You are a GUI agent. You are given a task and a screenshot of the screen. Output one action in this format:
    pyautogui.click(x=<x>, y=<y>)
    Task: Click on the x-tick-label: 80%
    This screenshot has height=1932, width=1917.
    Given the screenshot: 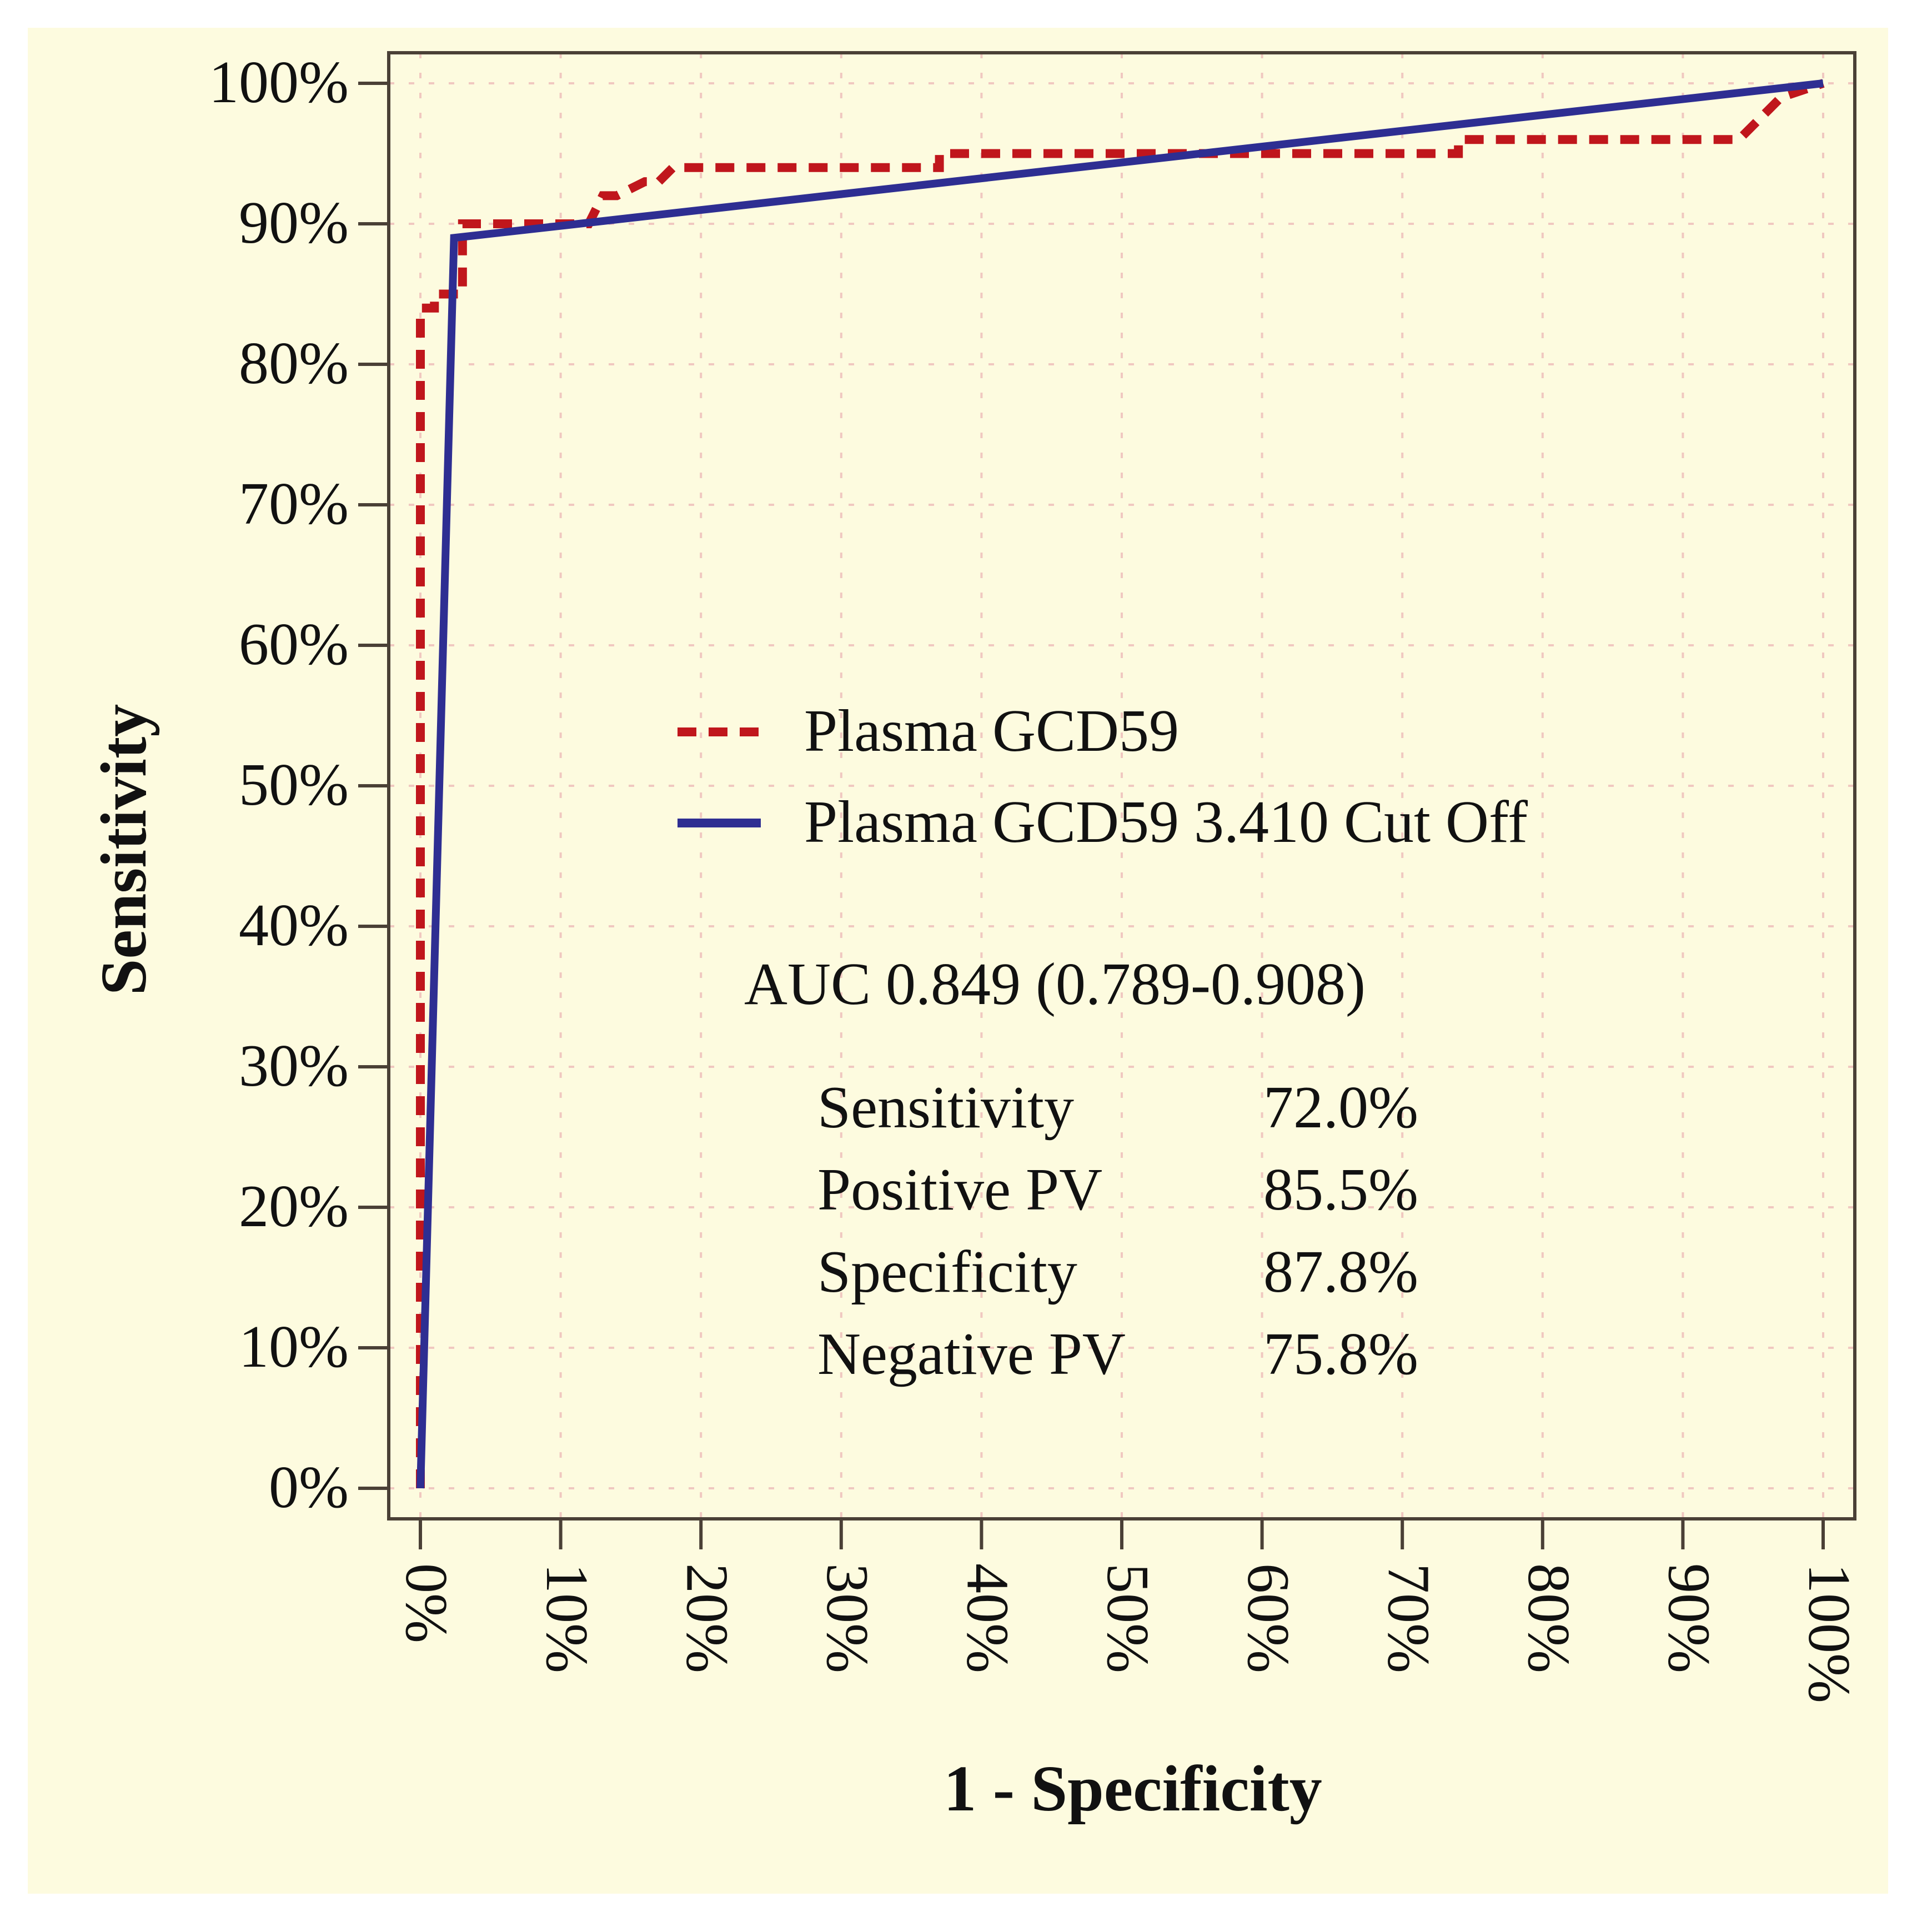 What is the action you would take?
    pyautogui.click(x=1548, y=1618)
    